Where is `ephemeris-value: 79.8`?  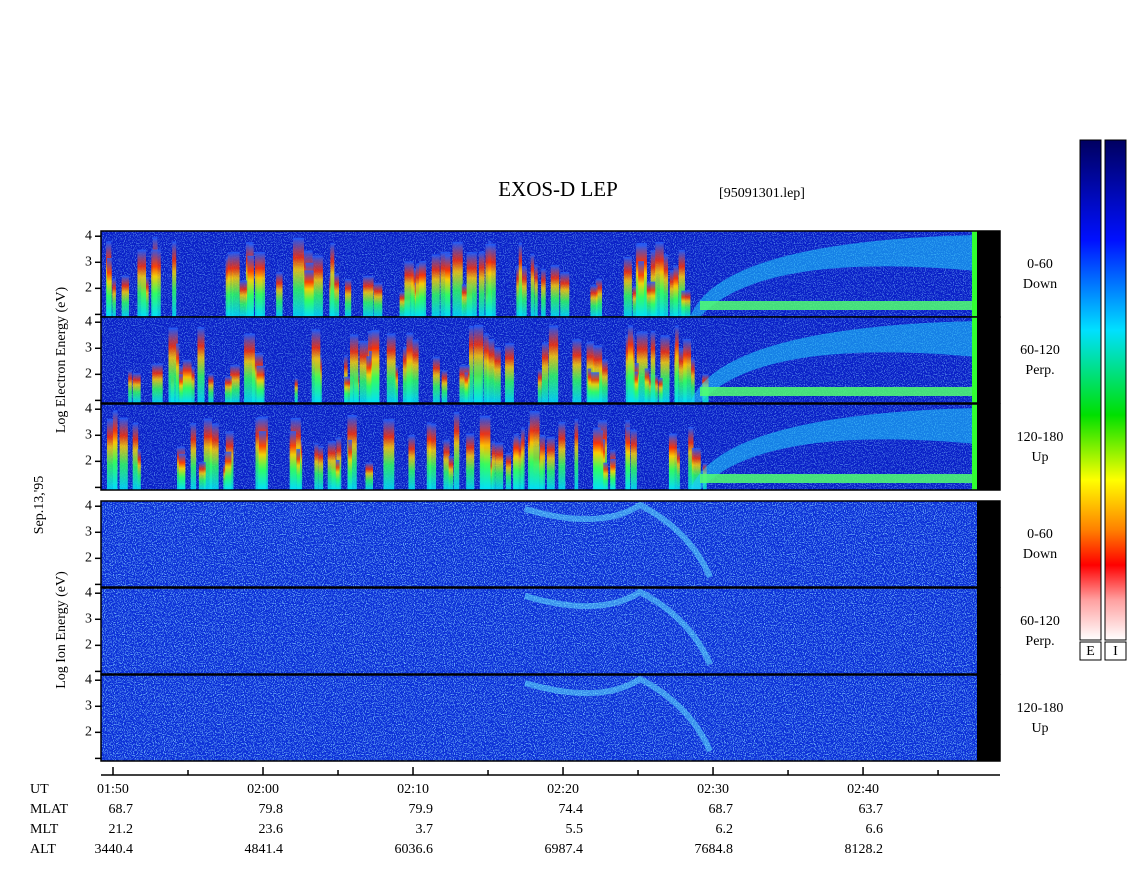
ephemeris-value: 79.8 is located at coordinates (271, 809).